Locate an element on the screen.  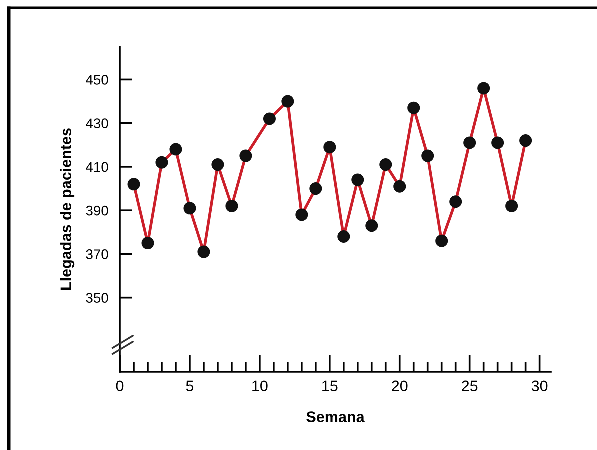
y-tick-label: 450 is located at coordinates (97, 80).